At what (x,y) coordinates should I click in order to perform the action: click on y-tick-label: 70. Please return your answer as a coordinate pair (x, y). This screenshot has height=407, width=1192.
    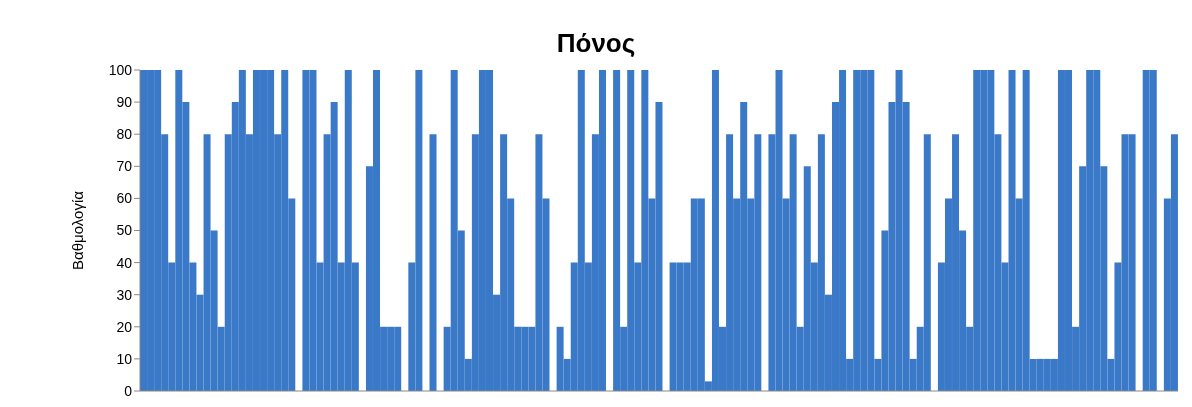
    Looking at the image, I should click on (124, 166).